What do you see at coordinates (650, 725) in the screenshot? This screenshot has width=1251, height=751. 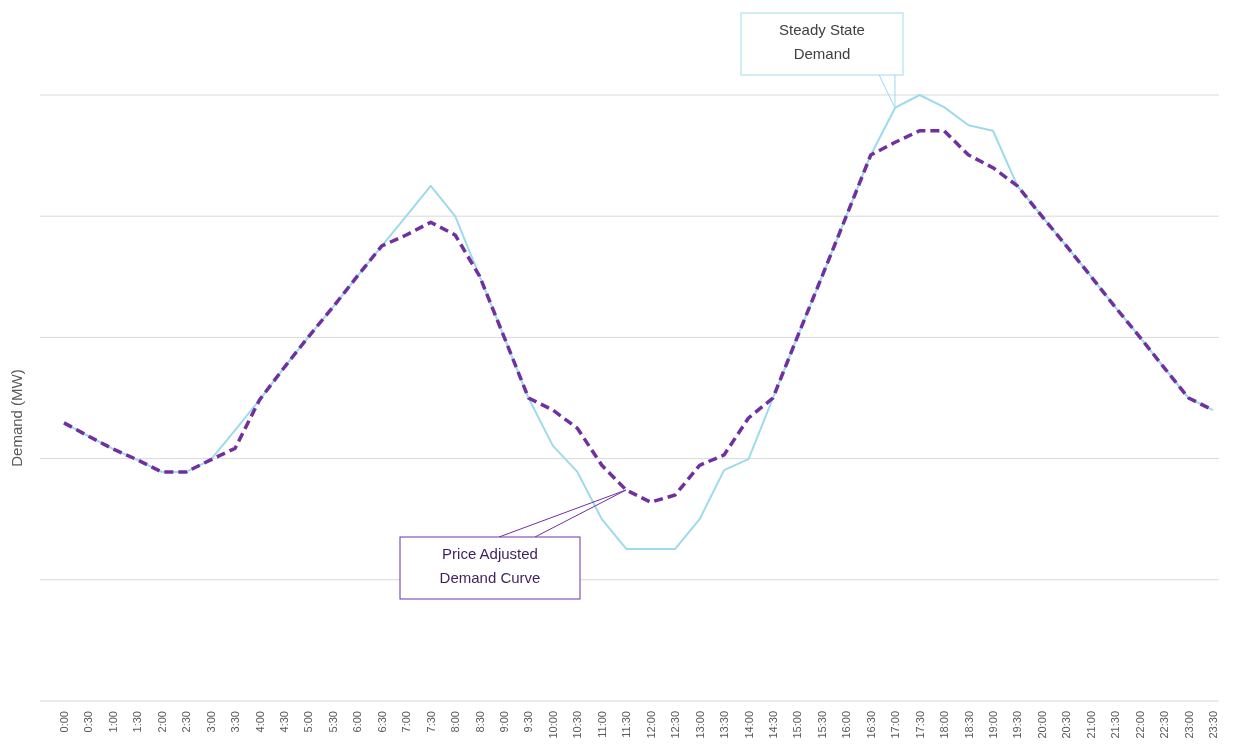 I see `x-tick-label: 12:00` at bounding box center [650, 725].